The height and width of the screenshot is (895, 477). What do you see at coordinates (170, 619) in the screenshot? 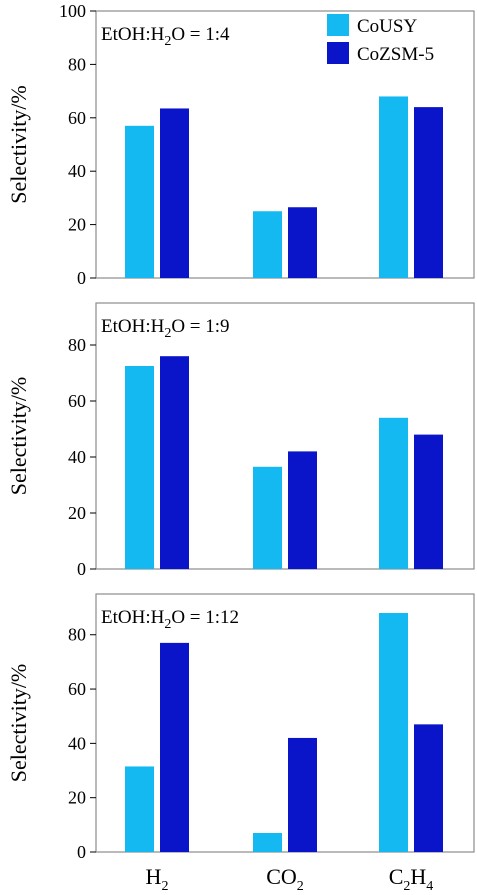
I see `ratio-annotation: EtOH:H2O = 1:12` at bounding box center [170, 619].